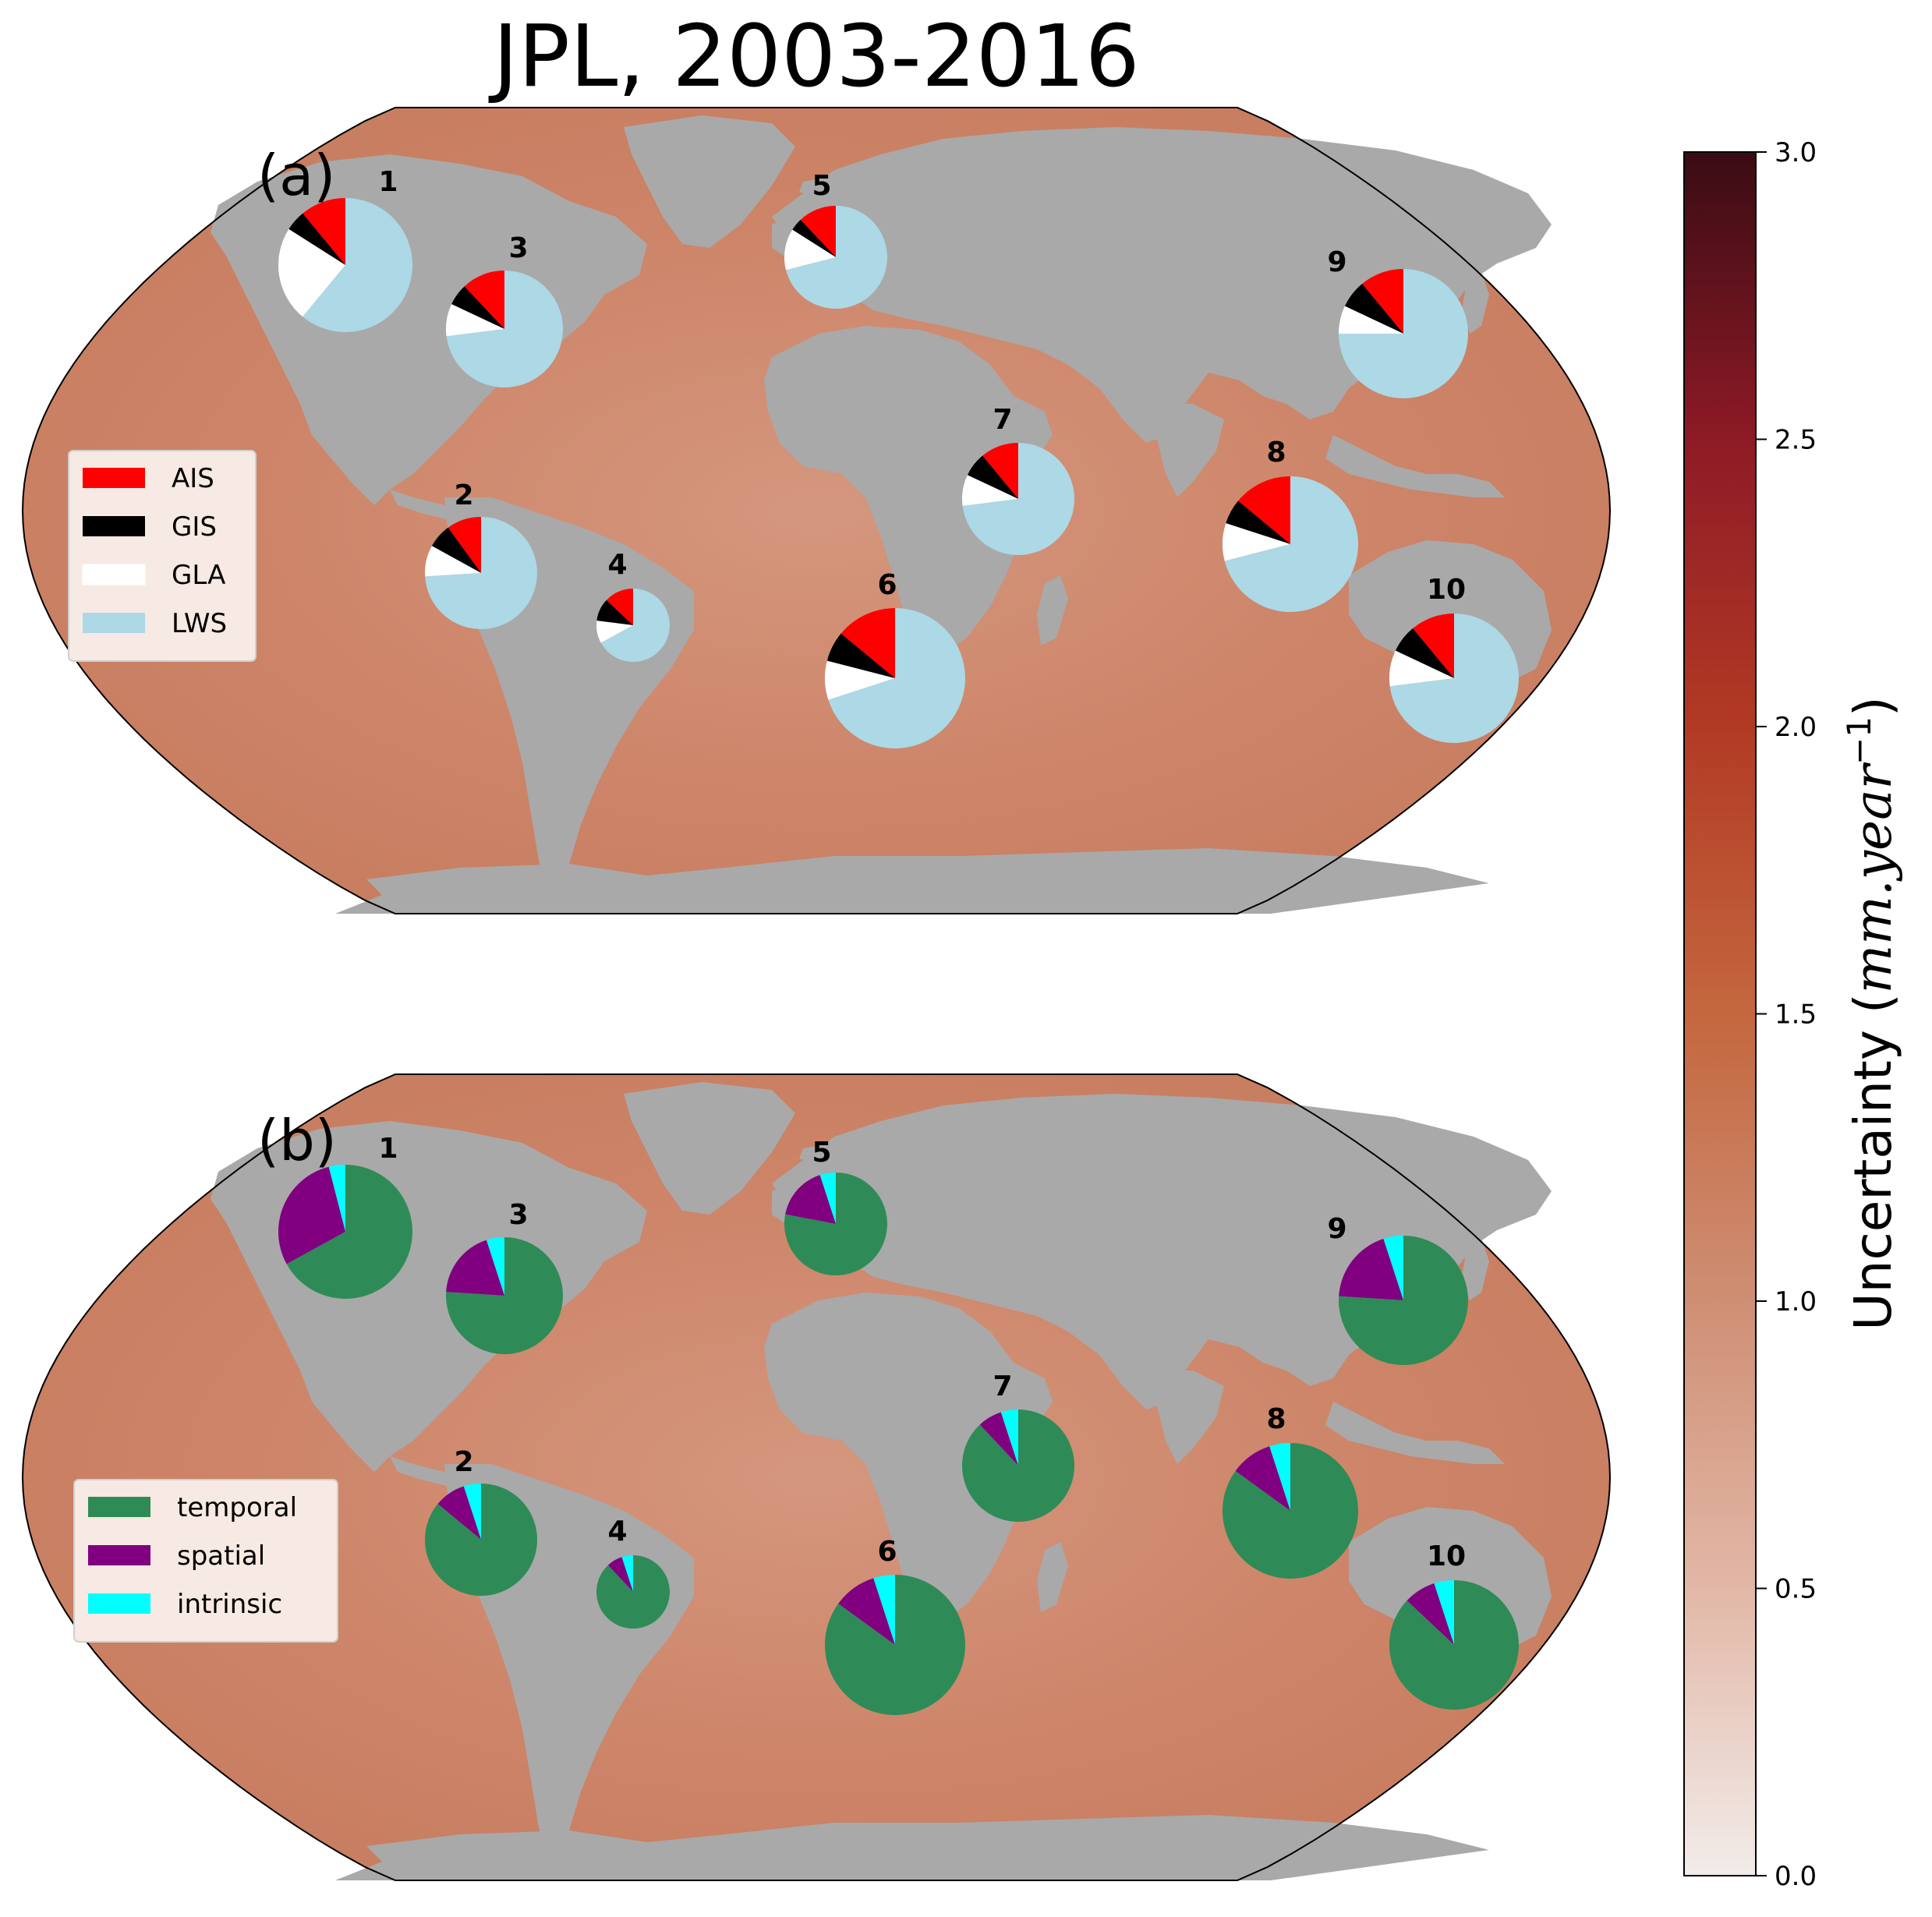 Image resolution: width=1932 pixels, height=1917 pixels. Describe the element at coordinates (887, 585) in the screenshot. I see `region-number: 6` at that location.